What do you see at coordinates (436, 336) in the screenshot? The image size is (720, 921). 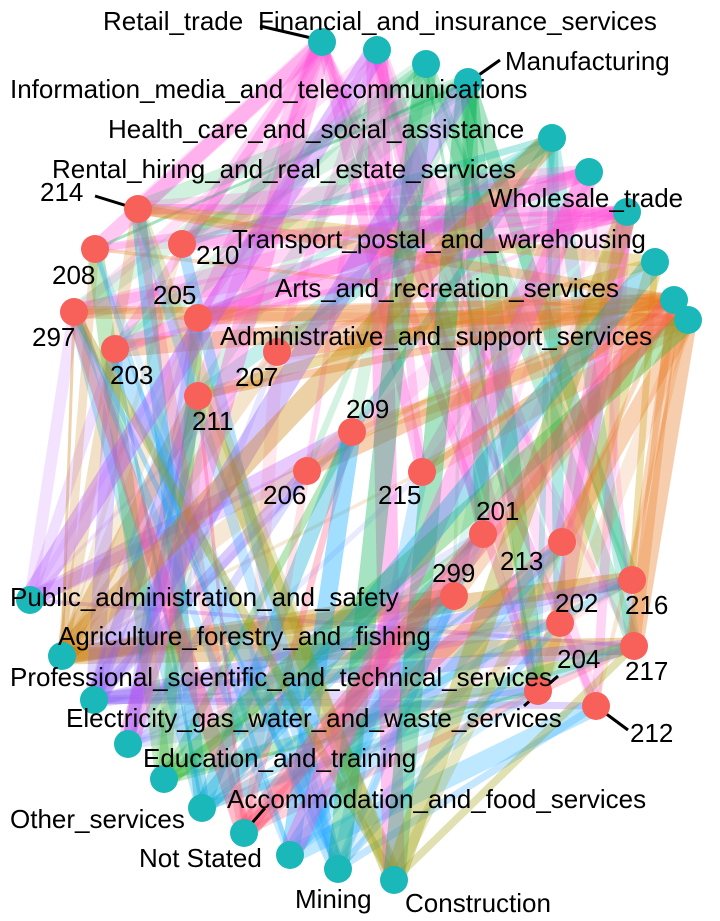 I see `label-admin: Administrative_and_support_services` at bounding box center [436, 336].